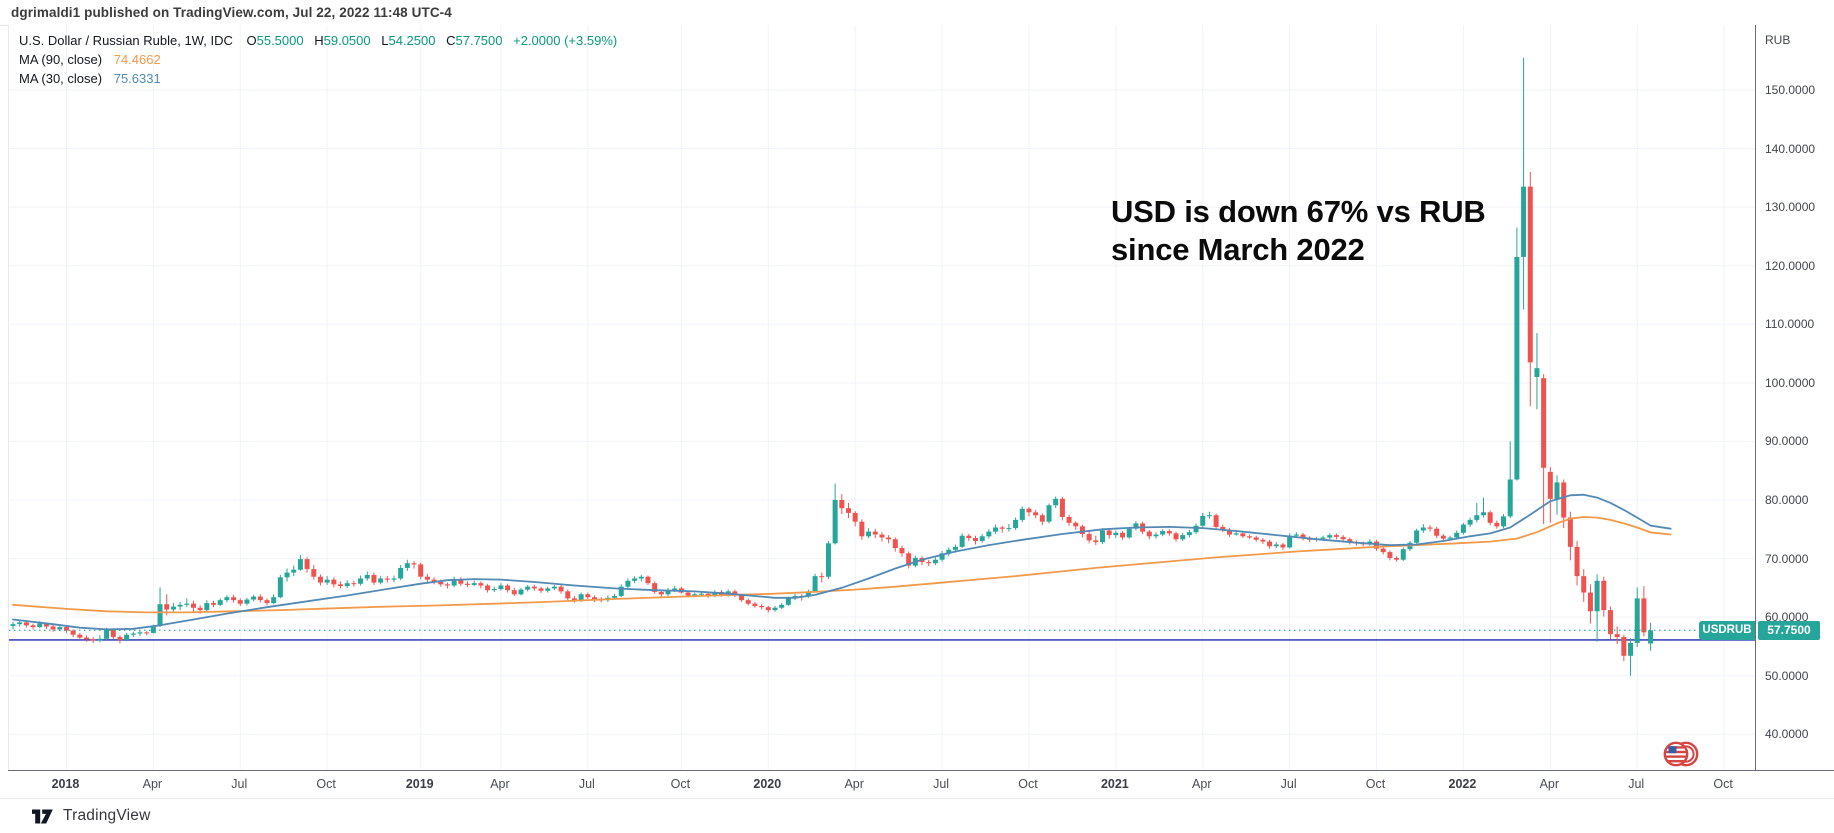 Image resolution: width=1834 pixels, height=833 pixels. I want to click on ma30-line, so click(842, 562).